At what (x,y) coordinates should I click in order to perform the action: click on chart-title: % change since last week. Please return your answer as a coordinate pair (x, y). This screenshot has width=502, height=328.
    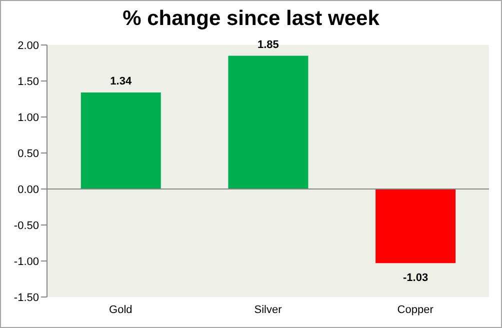
    Looking at the image, I should click on (251, 19).